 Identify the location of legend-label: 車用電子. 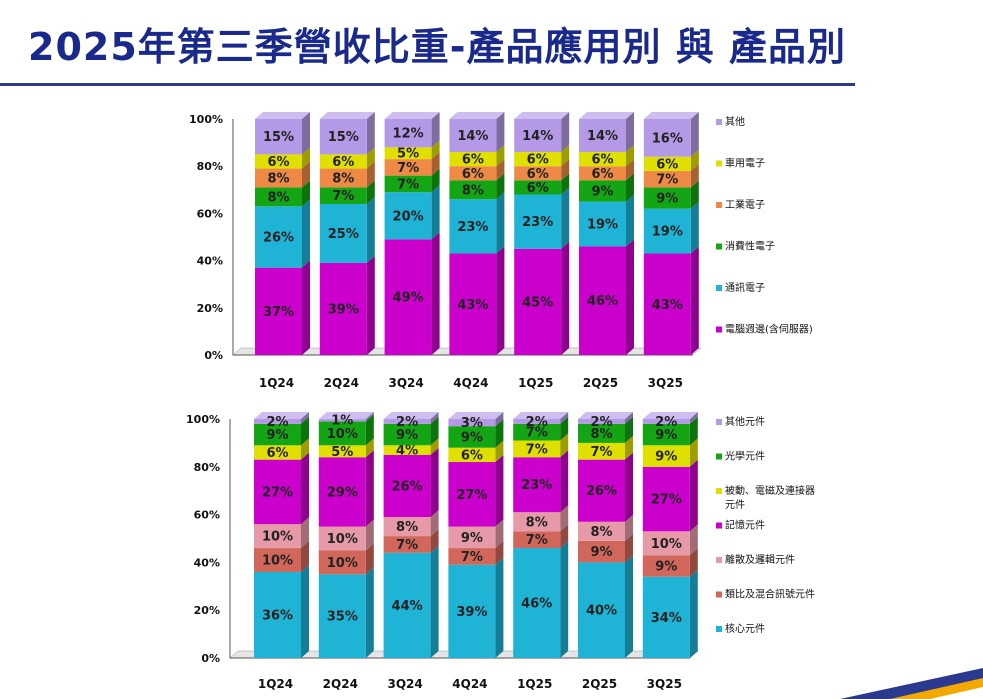
(745, 163).